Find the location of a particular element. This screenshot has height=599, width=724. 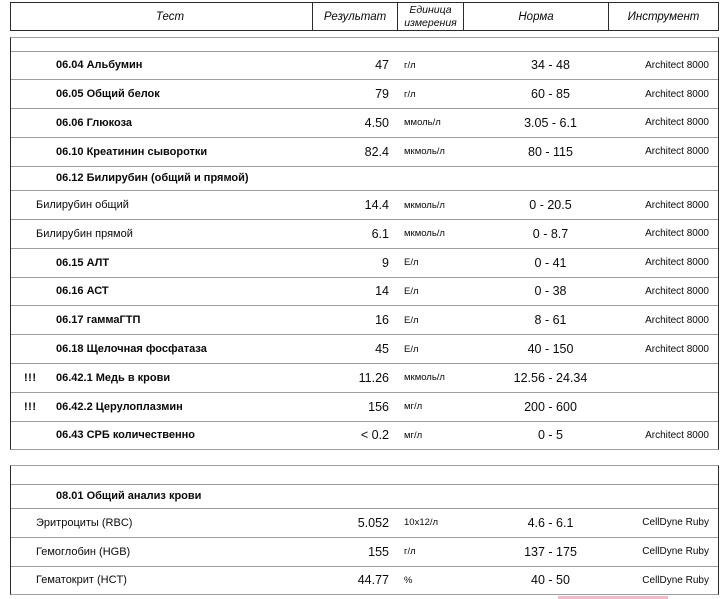

column-header-norm: Норма is located at coordinates (535, 16).